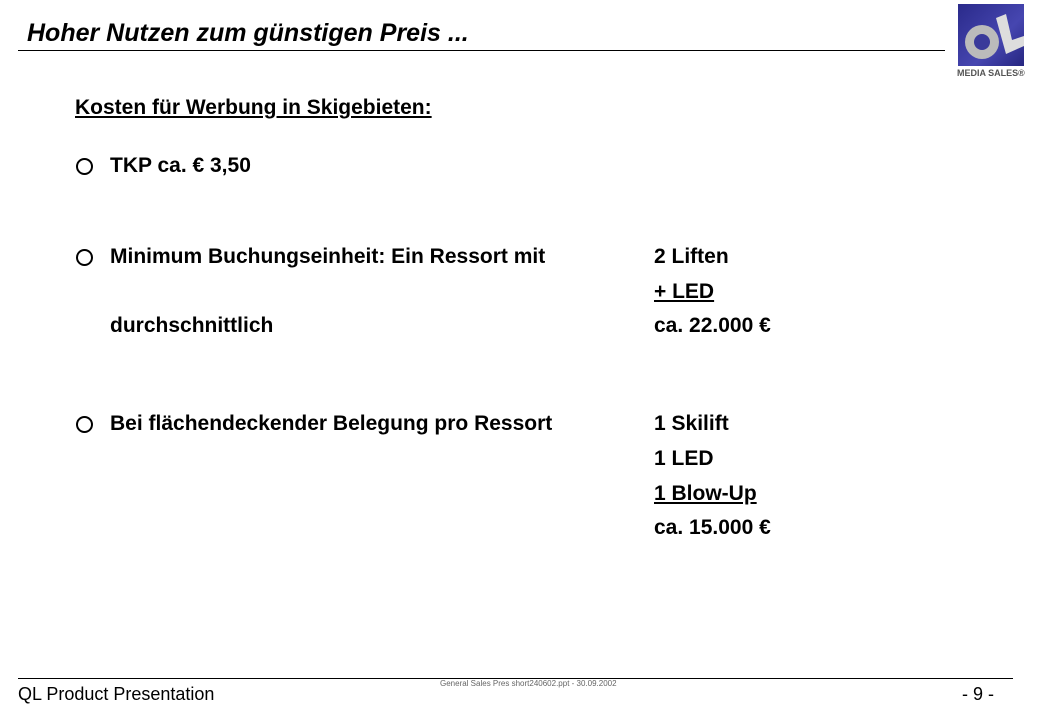 This screenshot has width=1039, height=719. Describe the element at coordinates (481, 50) in the screenshot. I see `title-divider` at that location.